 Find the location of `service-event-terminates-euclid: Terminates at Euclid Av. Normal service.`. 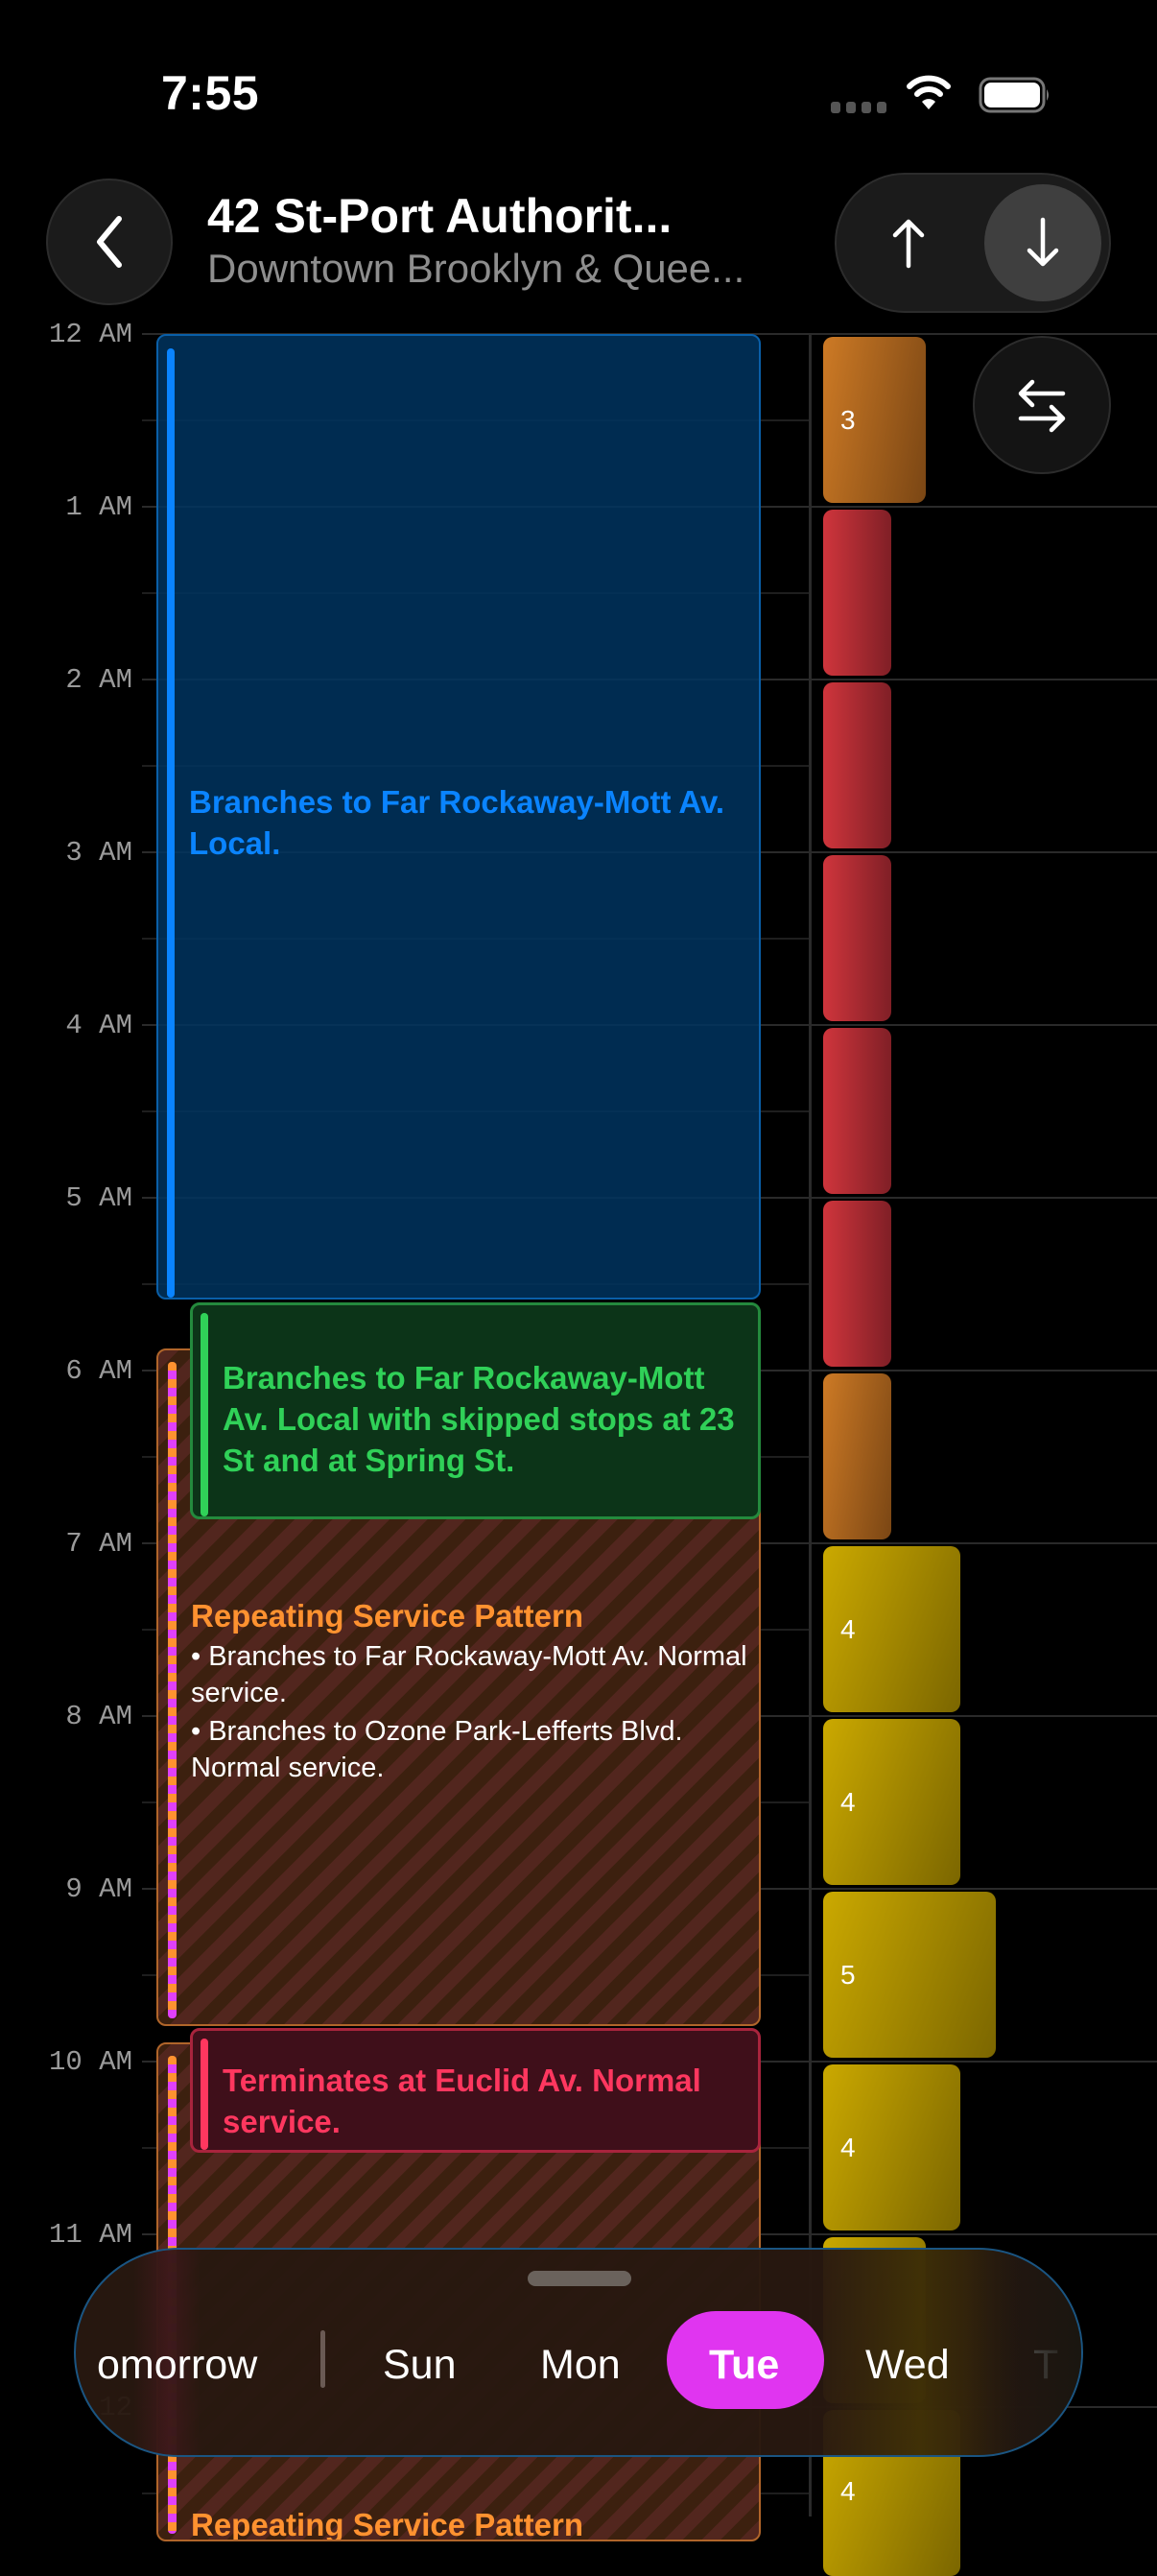

service-event-terminates-euclid: Terminates at Euclid Av. Normal service. is located at coordinates (475, 2090).